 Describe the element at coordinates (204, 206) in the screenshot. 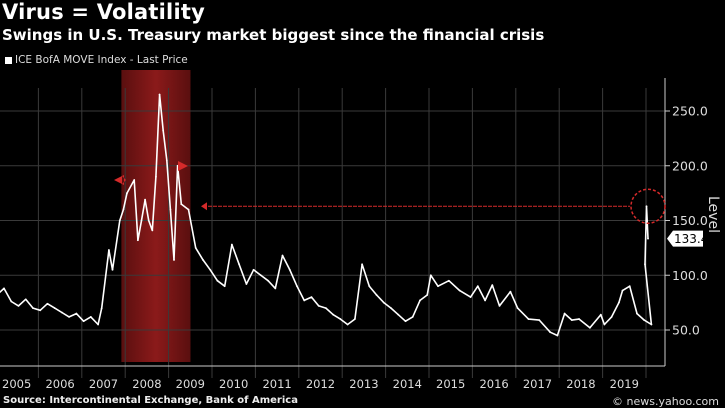

I see `arrow-left-icon` at that location.